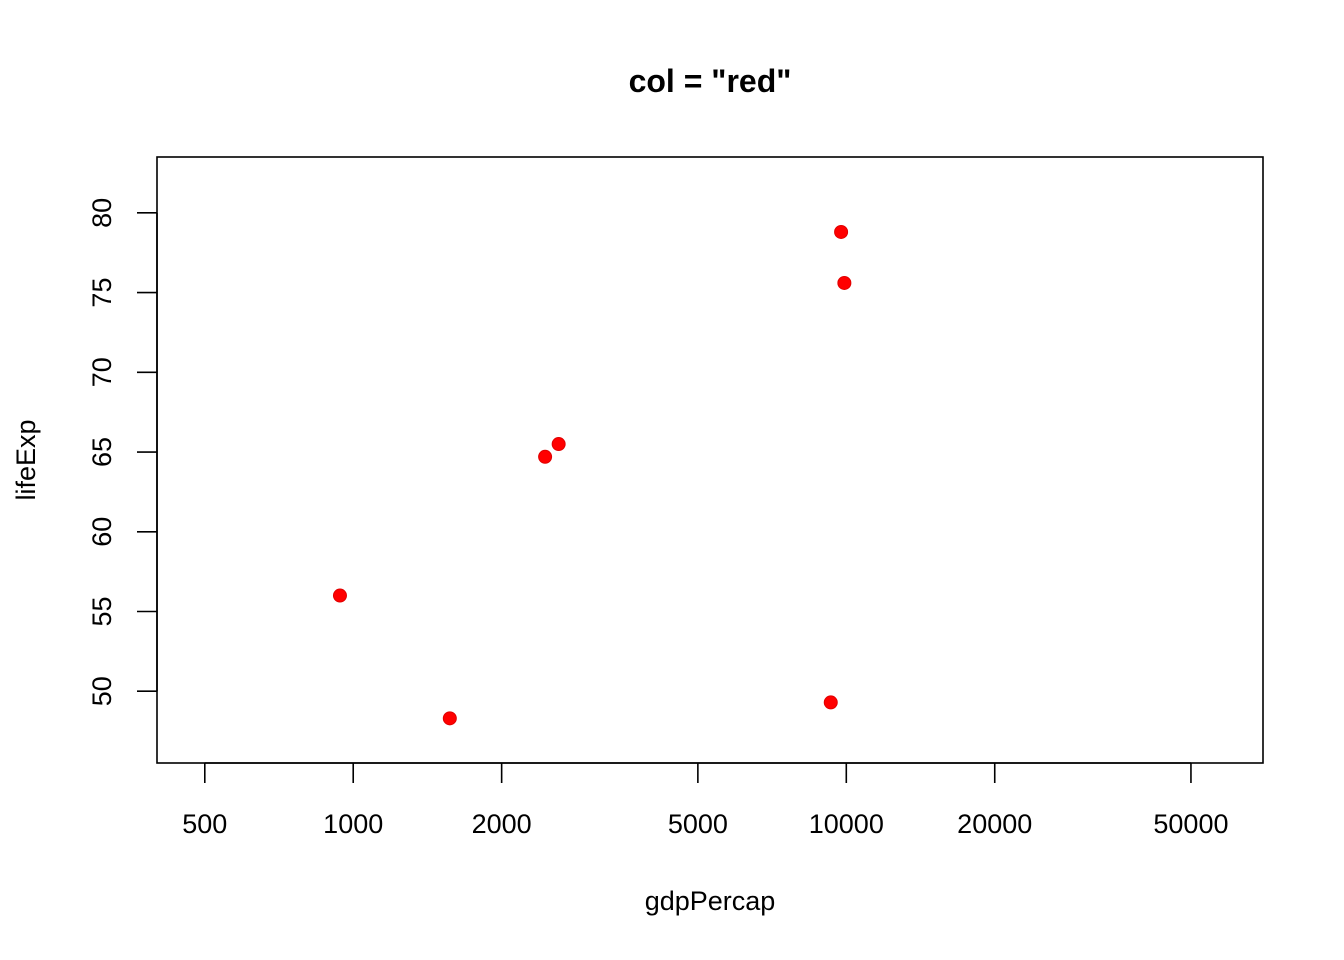  What do you see at coordinates (204, 824) in the screenshot?
I see `x-tick-label: 500` at bounding box center [204, 824].